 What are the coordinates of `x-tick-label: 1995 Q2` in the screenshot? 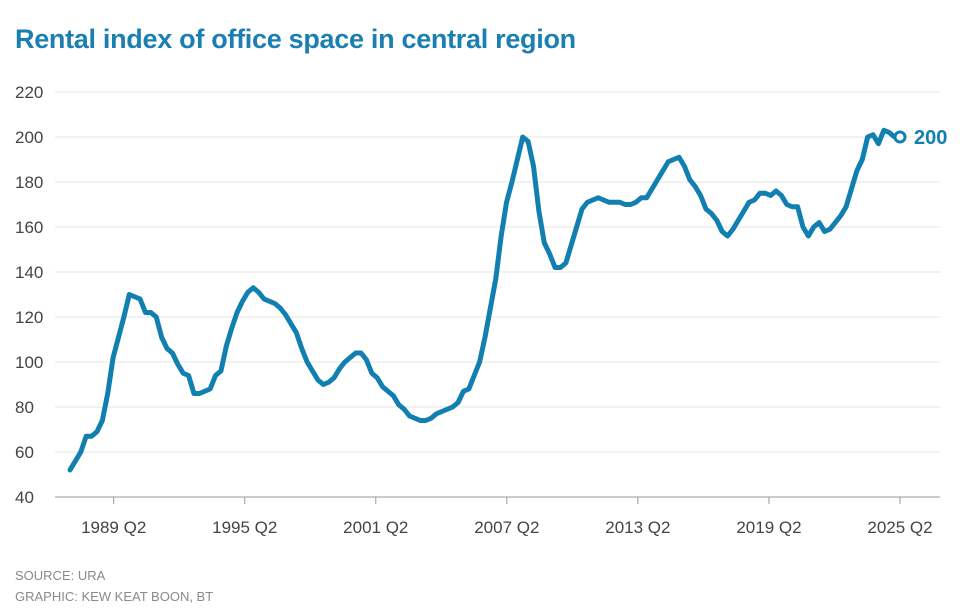 It's located at (244, 527).